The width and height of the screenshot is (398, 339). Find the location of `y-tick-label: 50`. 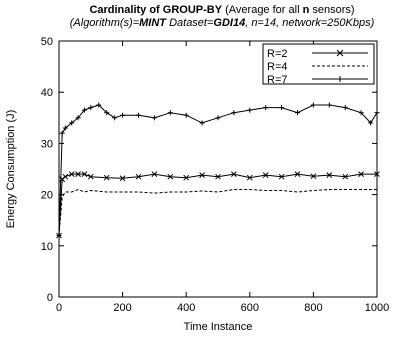

y-tick-label: 50 is located at coordinates (47, 42).